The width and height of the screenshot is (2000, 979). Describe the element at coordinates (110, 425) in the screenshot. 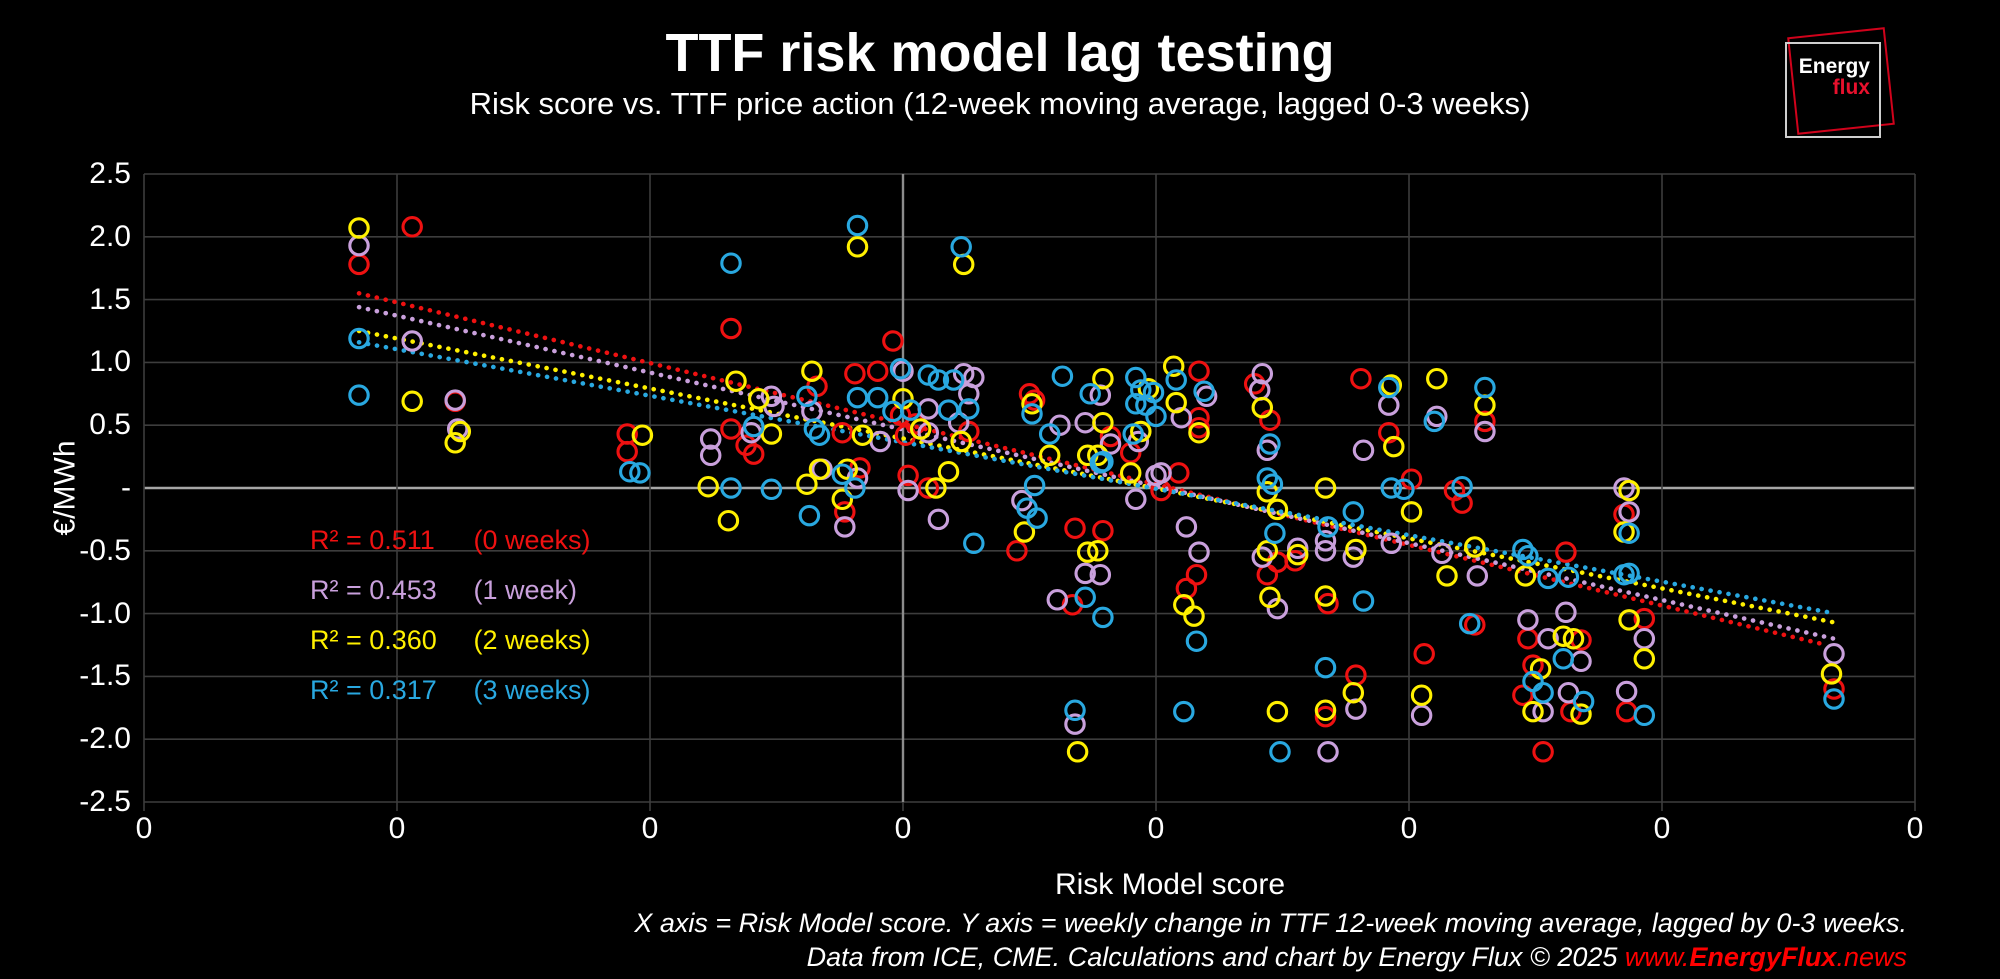

I see `y-tick-label: 0.5` at that location.